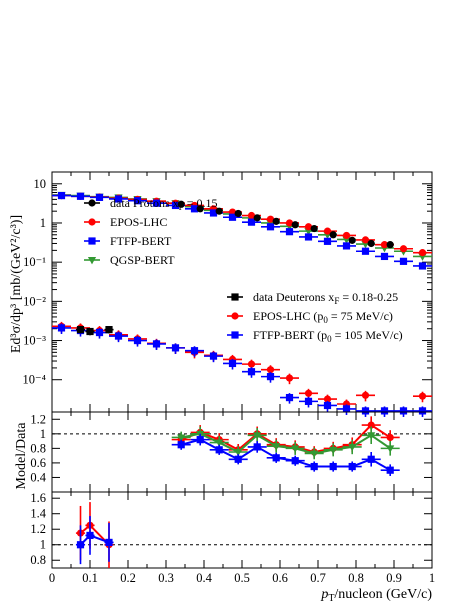 The image size is (469, 607). Describe the element at coordinates (38, 514) in the screenshot. I see `ratio2-y-tick-label: 1.4` at that location.